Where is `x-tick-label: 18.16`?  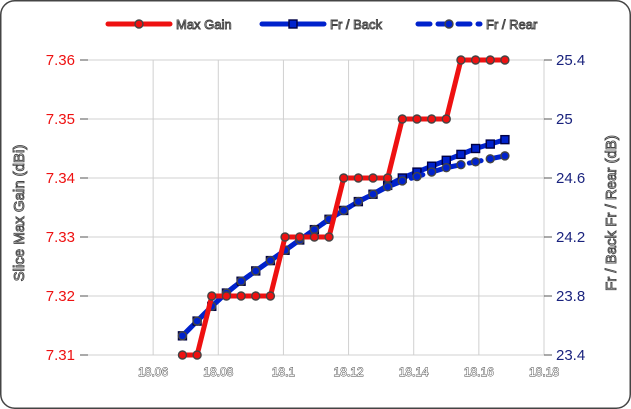
x-tick-label: 18.16 is located at coordinates (479, 372).